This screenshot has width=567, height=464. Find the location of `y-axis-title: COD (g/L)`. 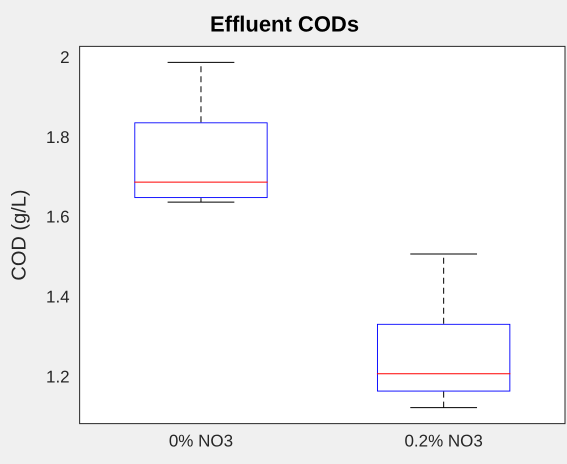

y-axis-title: COD (g/L) is located at coordinates (19, 235).